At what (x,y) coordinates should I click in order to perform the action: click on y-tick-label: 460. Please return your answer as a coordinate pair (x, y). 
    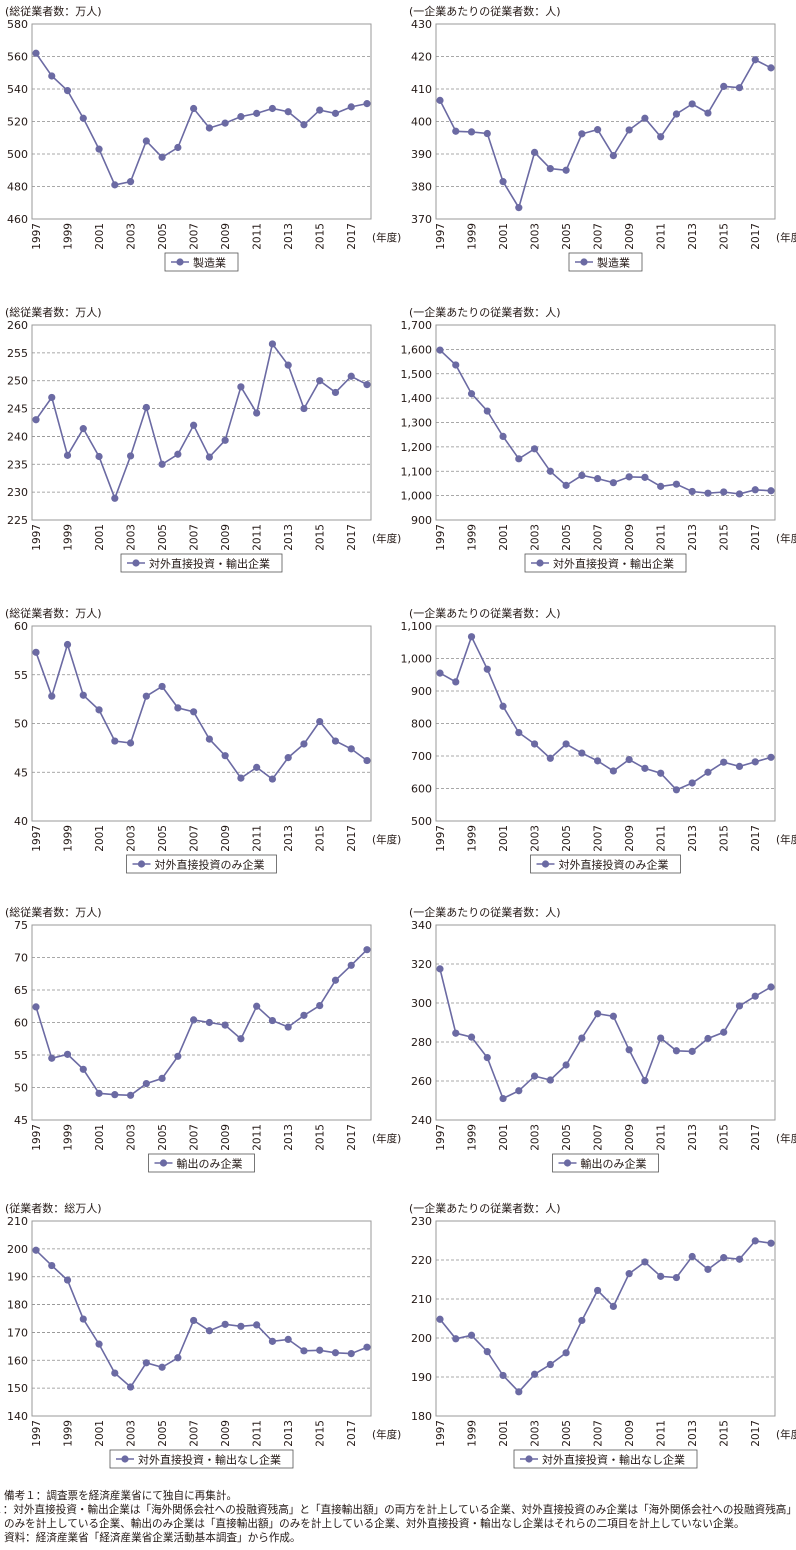
    Looking at the image, I should click on (17, 219).